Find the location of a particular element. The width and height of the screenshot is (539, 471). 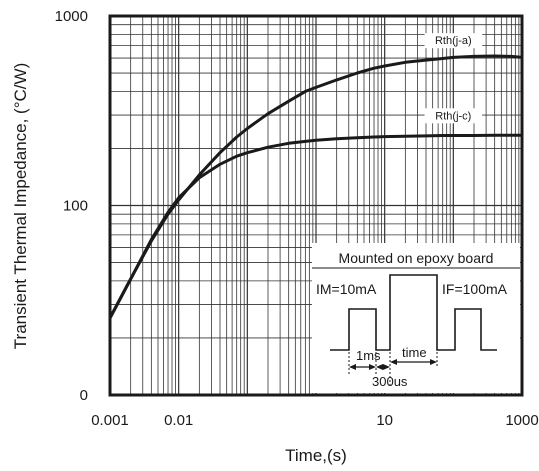

label-300us: 300us is located at coordinates (390, 381).